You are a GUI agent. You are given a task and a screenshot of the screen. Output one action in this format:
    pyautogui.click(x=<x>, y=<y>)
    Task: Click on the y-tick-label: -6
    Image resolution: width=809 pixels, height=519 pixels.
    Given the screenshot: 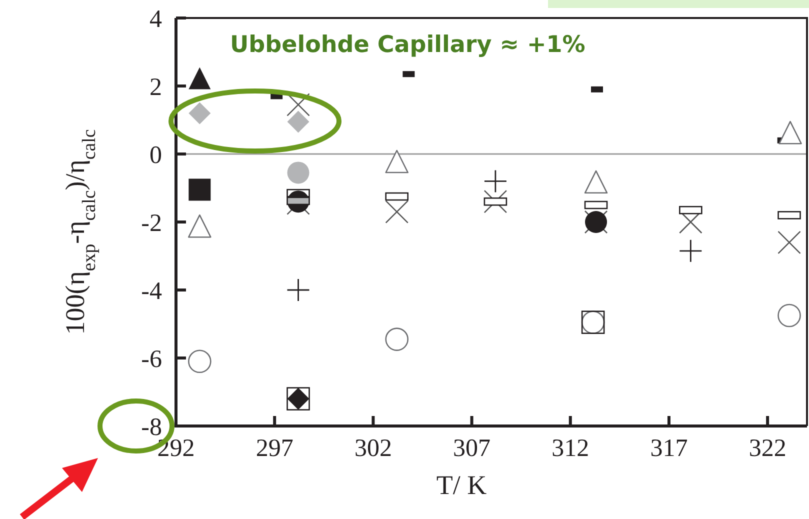 What is the action you would take?
    pyautogui.click(x=151, y=359)
    